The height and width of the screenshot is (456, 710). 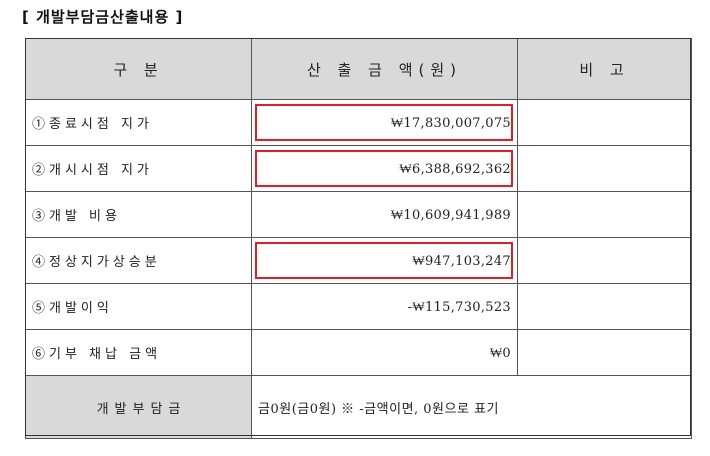 I want to click on header-amount: 산 출 금 액(원), so click(x=384, y=69).